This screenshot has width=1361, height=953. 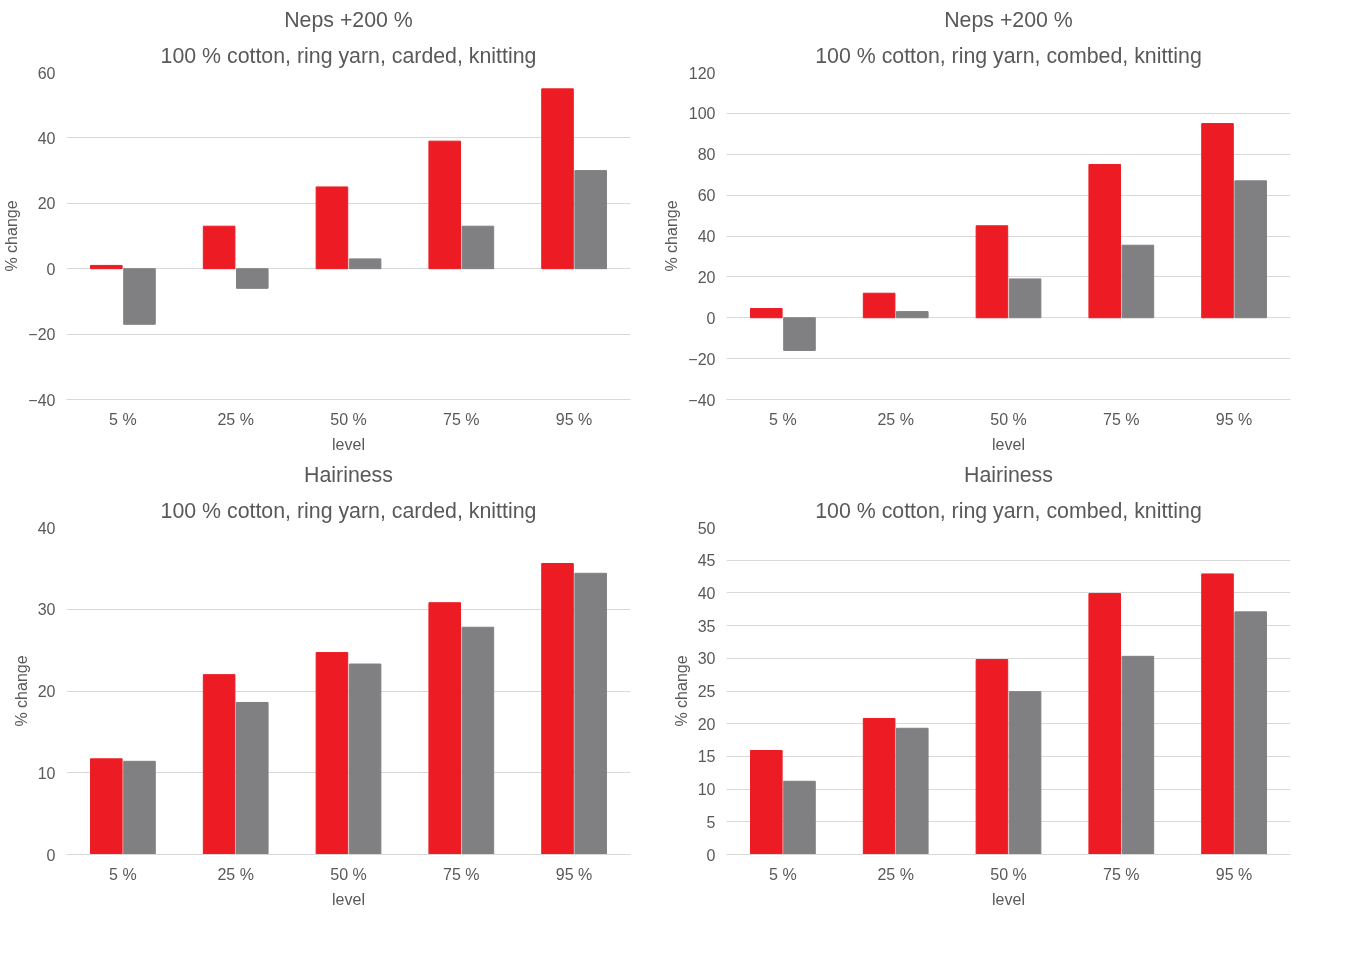 I want to click on y-tick-label: 35, so click(x=706, y=626).